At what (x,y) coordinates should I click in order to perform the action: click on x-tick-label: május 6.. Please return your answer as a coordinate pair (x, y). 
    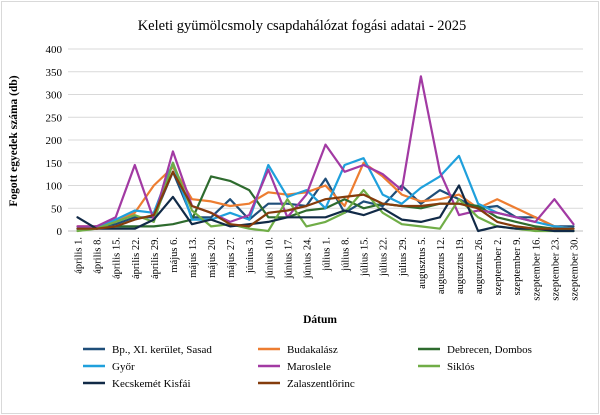
    Looking at the image, I should click on (174, 255).